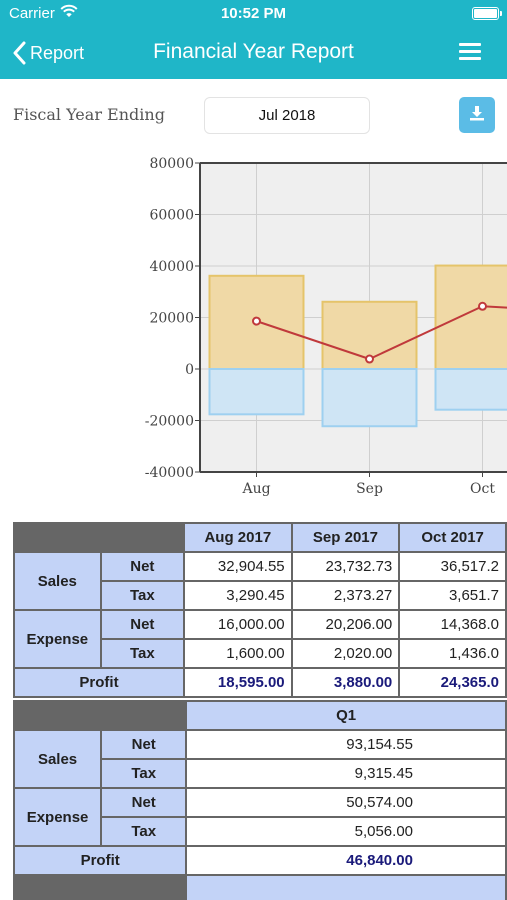 This screenshot has height=900, width=507. I want to click on fiscal-year-label: Fiscal Year Ending, so click(89, 114).